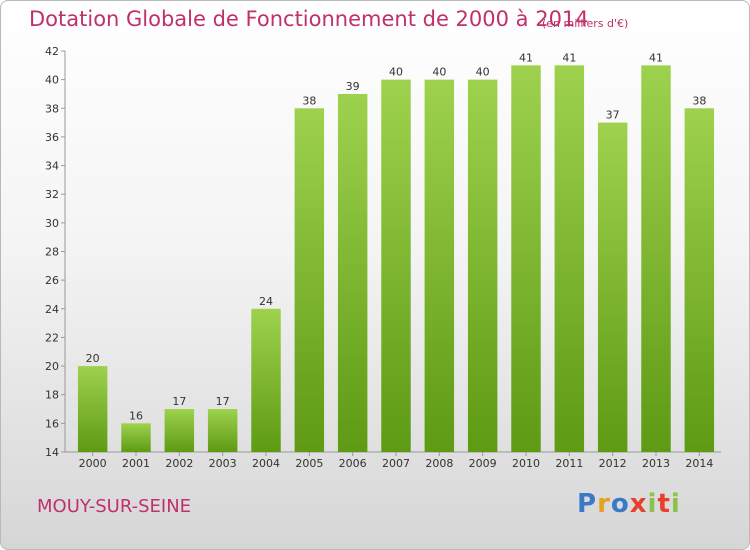 Image resolution: width=750 pixels, height=550 pixels. Describe the element at coordinates (52, 280) in the screenshot. I see `y-tick-label: 26` at that location.